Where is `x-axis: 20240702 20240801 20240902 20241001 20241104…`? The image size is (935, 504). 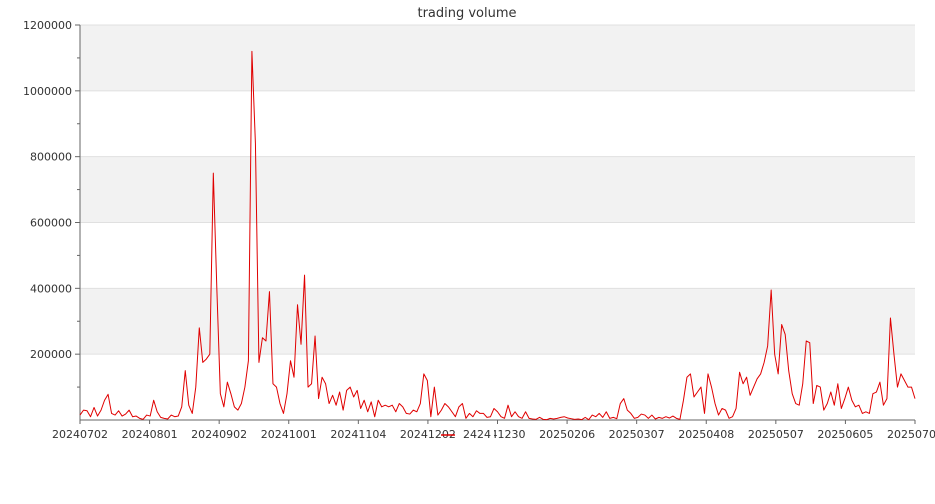 x-axis: 20240702 20240801 20240902 20241001 20241104… is located at coordinates (493, 430).